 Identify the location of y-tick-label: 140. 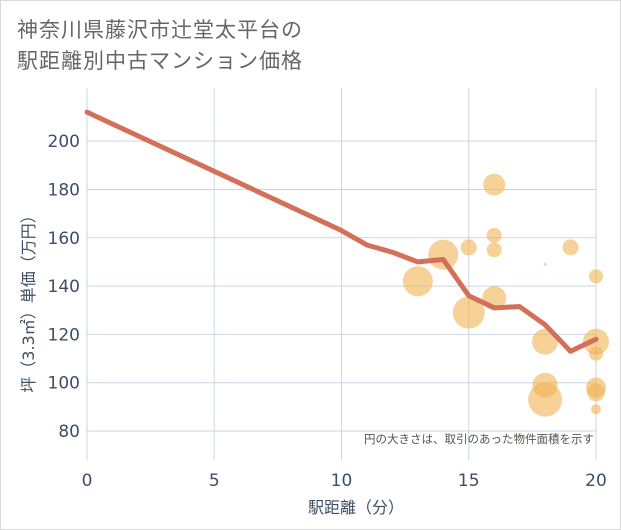
(64, 287).